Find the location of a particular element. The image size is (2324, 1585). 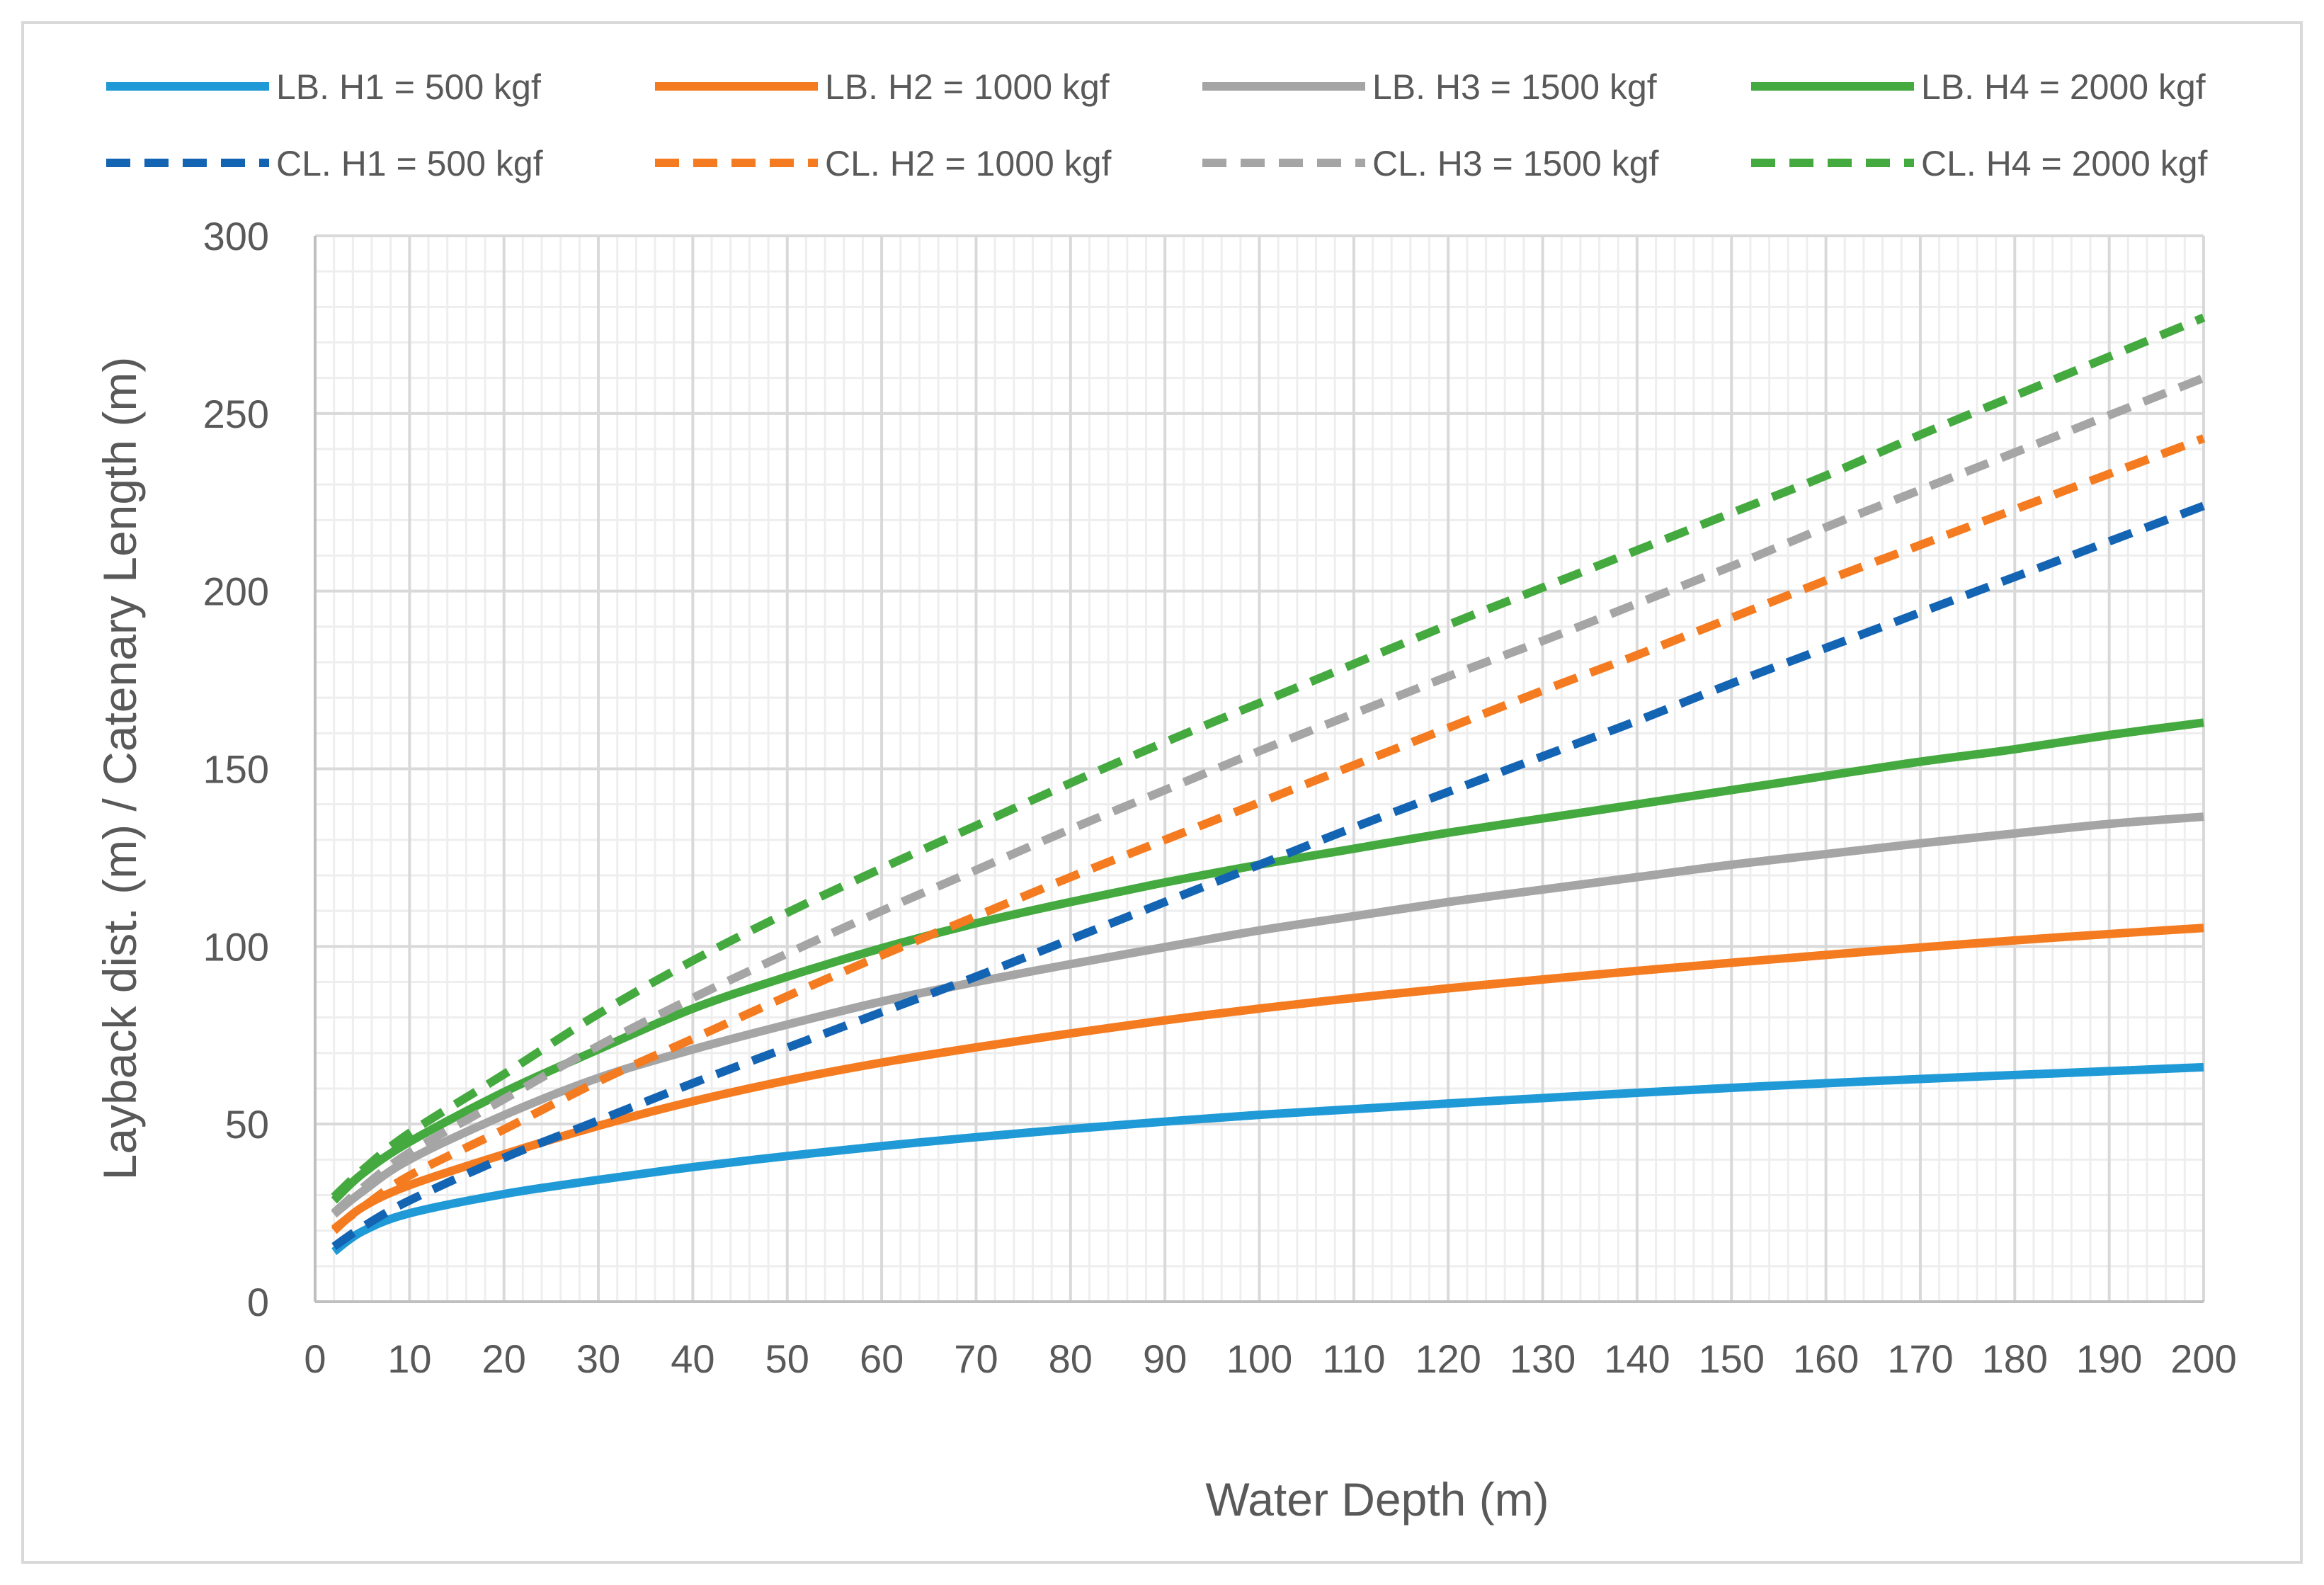

legend-label-5: CL. H1 = 500 kgf is located at coordinates (409, 163).